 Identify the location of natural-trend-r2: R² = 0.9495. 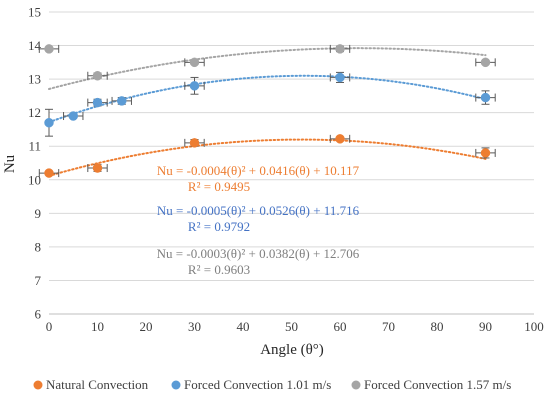
(219, 186).